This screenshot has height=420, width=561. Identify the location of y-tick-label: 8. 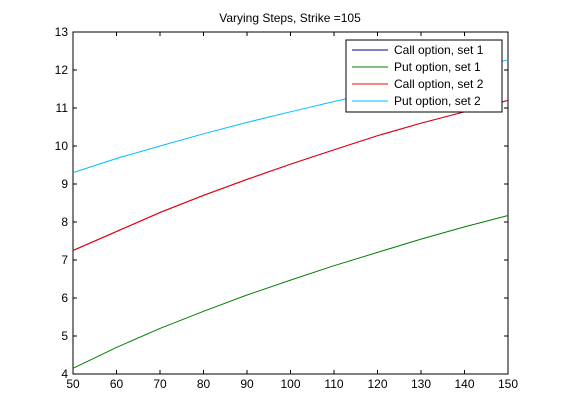
(64, 222).